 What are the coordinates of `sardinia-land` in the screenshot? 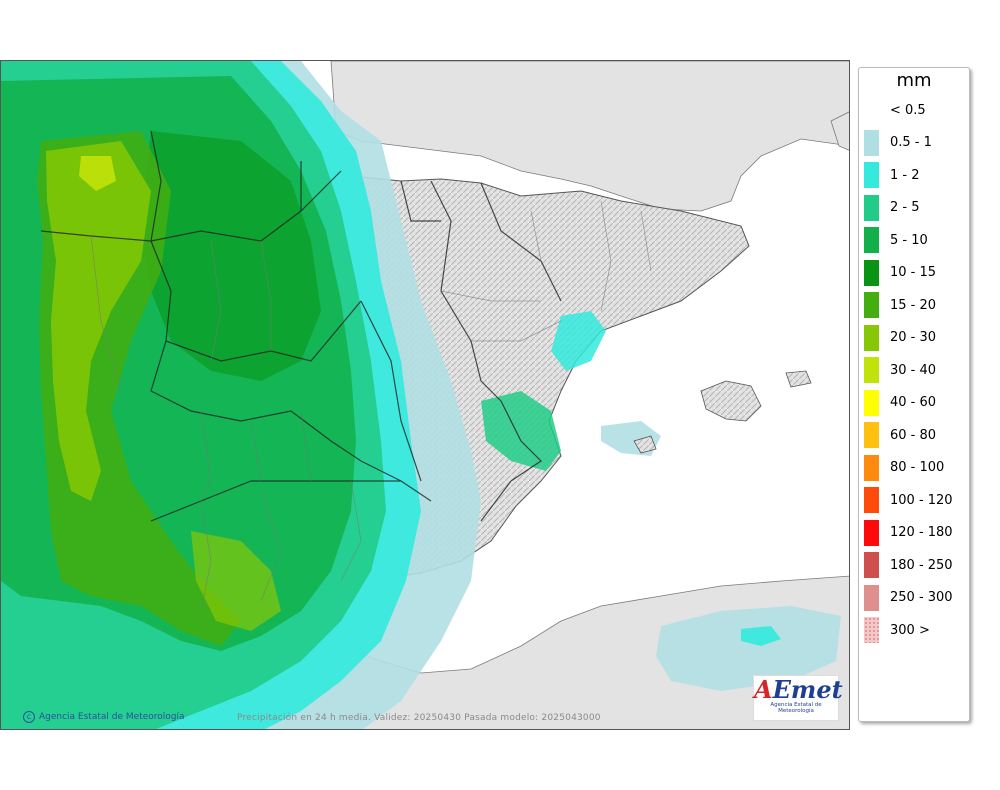 It's located at (839, 131).